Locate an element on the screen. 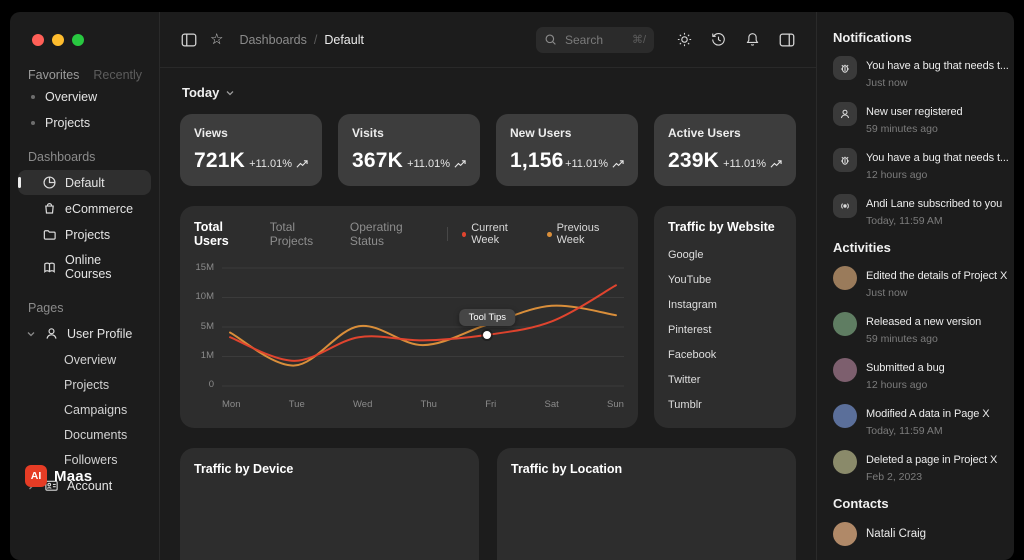 This screenshot has width=1024, height=560. stat-card-views: Views 721K +11.01% is located at coordinates (251, 150).